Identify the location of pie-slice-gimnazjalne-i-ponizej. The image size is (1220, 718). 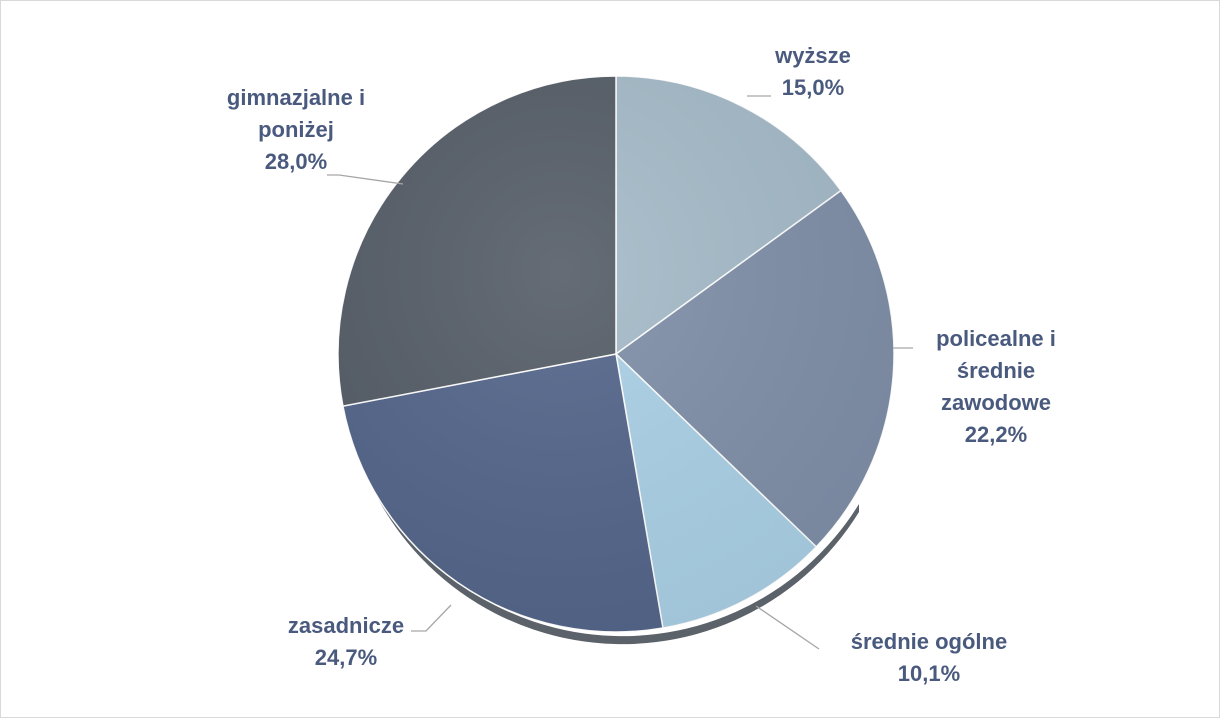
(477, 241).